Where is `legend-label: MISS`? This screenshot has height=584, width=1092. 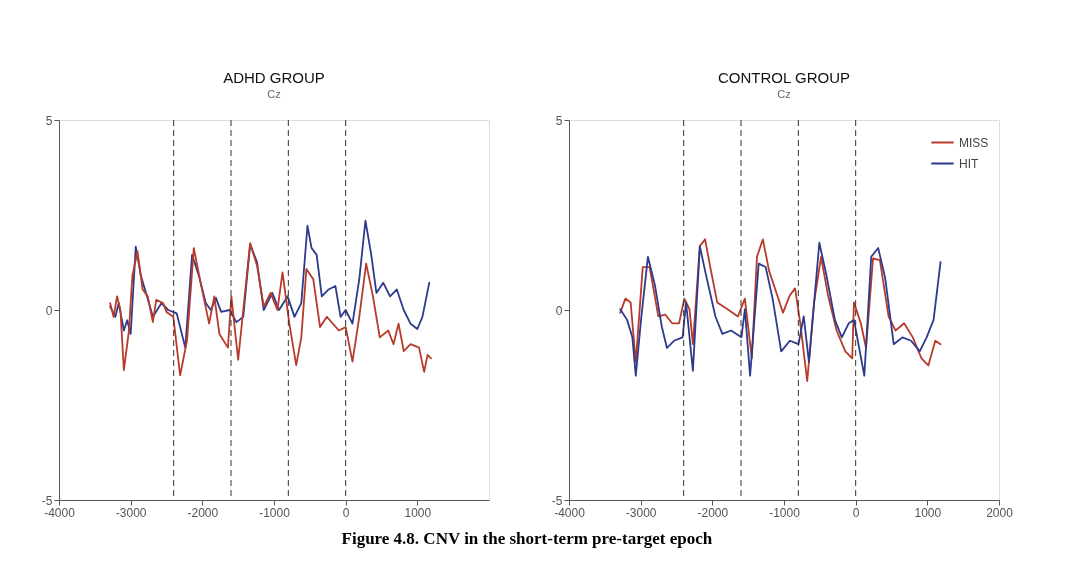 legend-label: MISS is located at coordinates (974, 142).